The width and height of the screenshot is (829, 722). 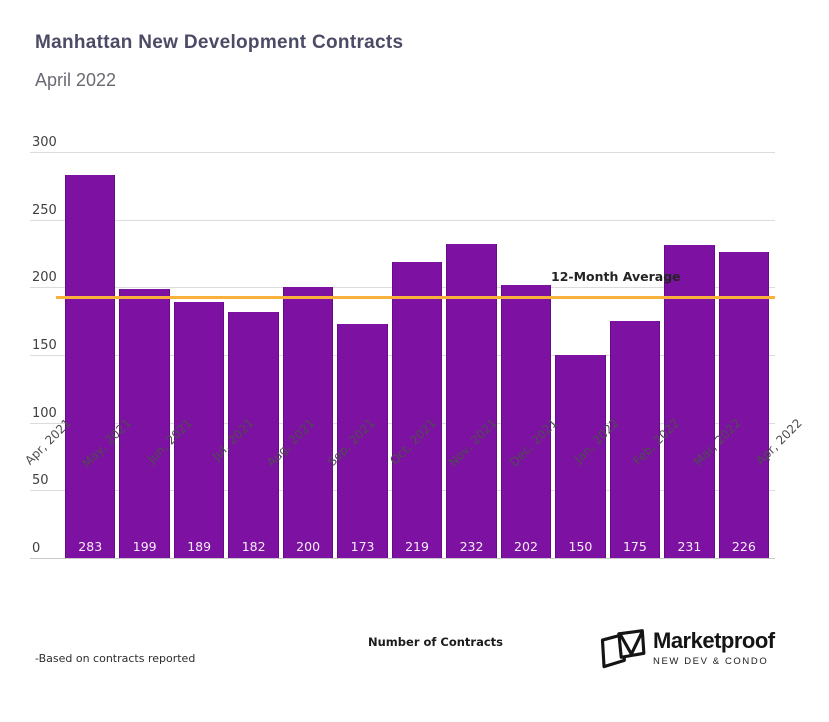 What do you see at coordinates (179, 437) in the screenshot?
I see `x-tick: Jun, 2021` at bounding box center [179, 437].